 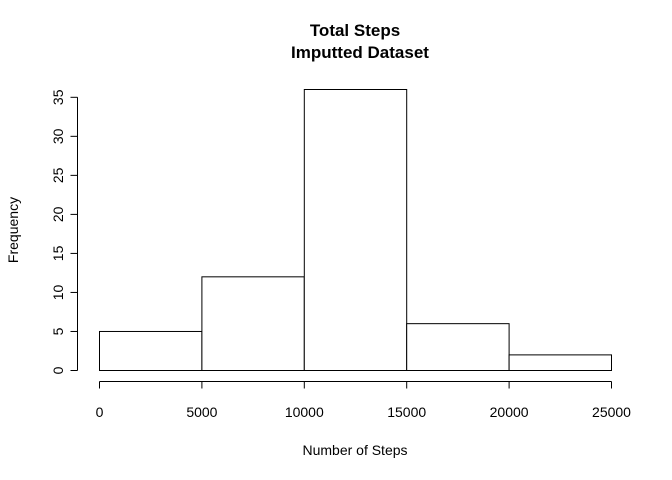 What do you see at coordinates (58, 370) in the screenshot?
I see `y-tick-label-0: 0` at bounding box center [58, 370].